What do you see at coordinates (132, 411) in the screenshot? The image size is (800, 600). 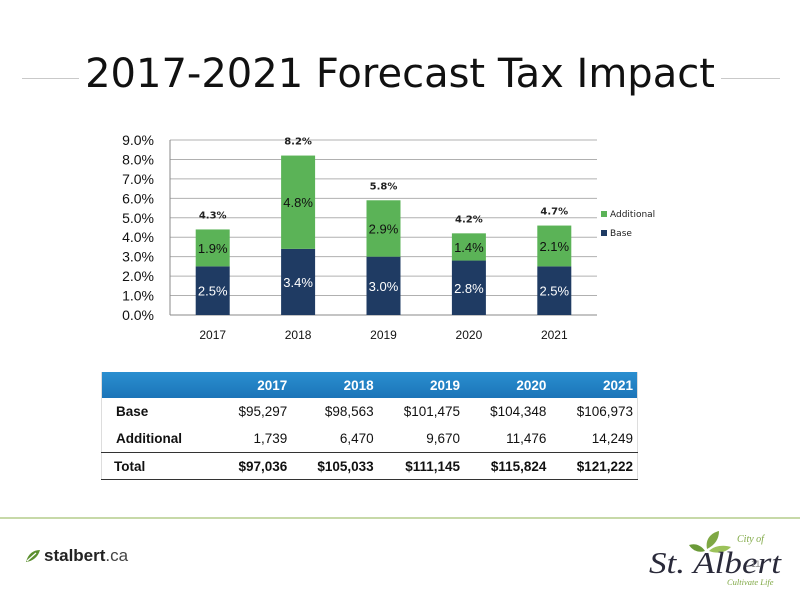 I see `row-label: Base` at bounding box center [132, 411].